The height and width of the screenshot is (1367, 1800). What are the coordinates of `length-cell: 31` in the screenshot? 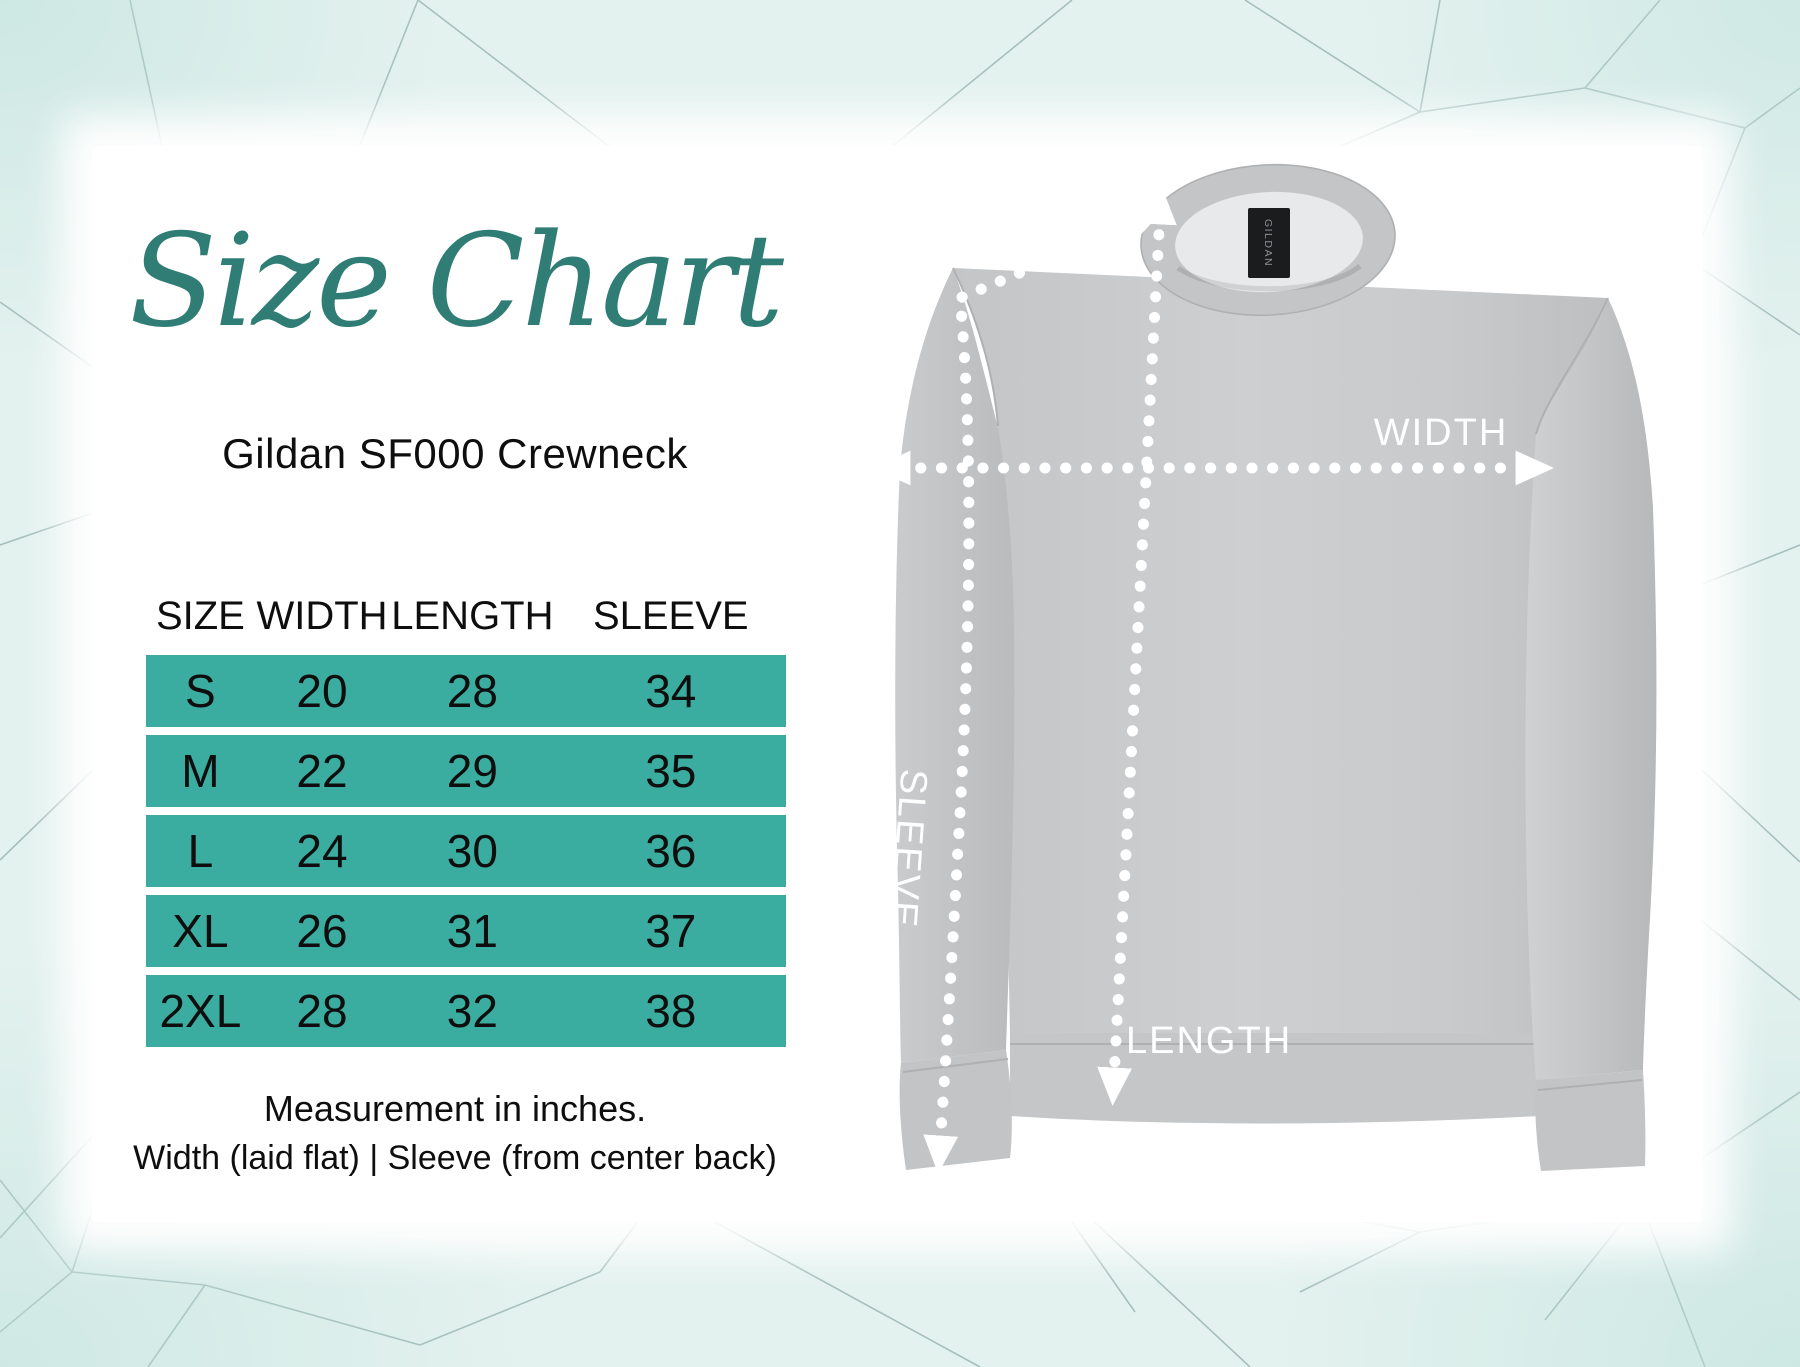 It's located at (472, 931).